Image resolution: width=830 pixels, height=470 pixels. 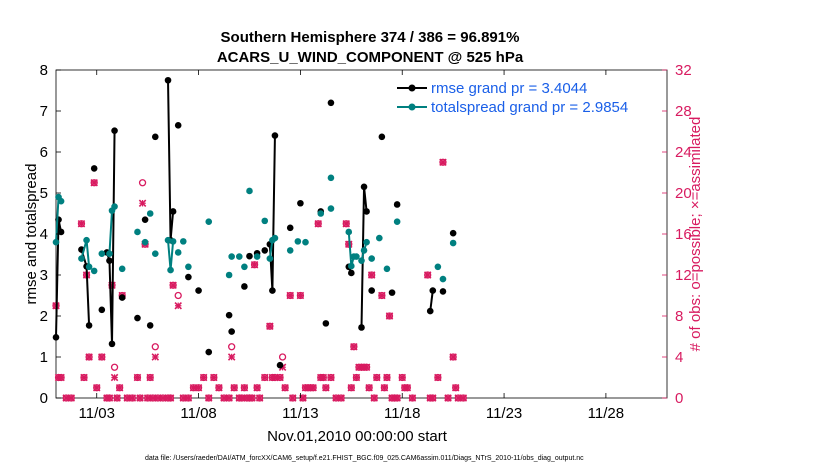 I want to click on y2-axis-label: # of obs: o=possible; ×=assimilated, so click(x=695, y=234).